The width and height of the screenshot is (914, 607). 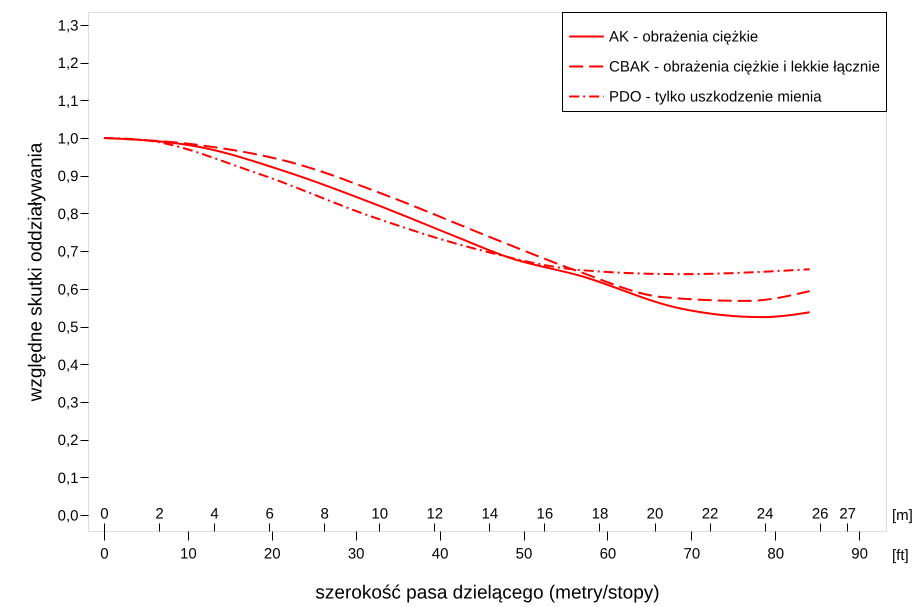 What do you see at coordinates (545, 514) in the screenshot?
I see `x2-tick-label: 16` at bounding box center [545, 514].